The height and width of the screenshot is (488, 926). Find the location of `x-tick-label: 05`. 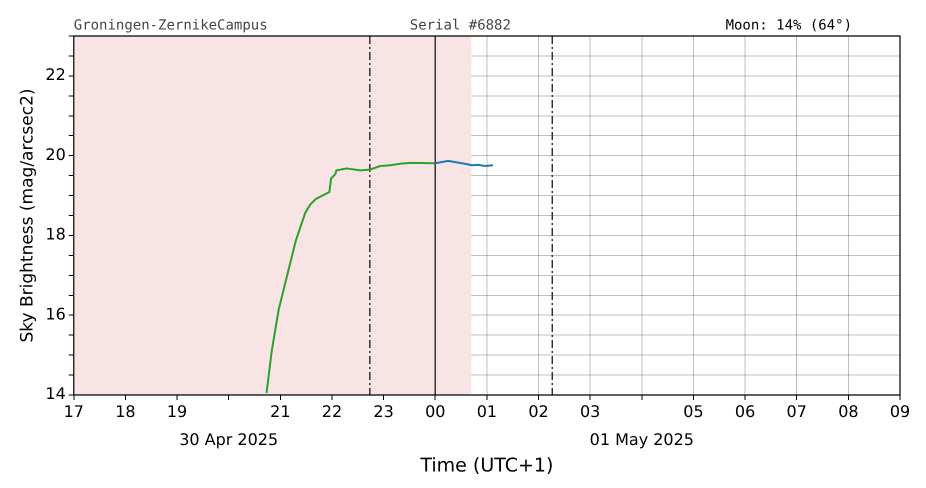

x-tick-label: 05 is located at coordinates (693, 411).